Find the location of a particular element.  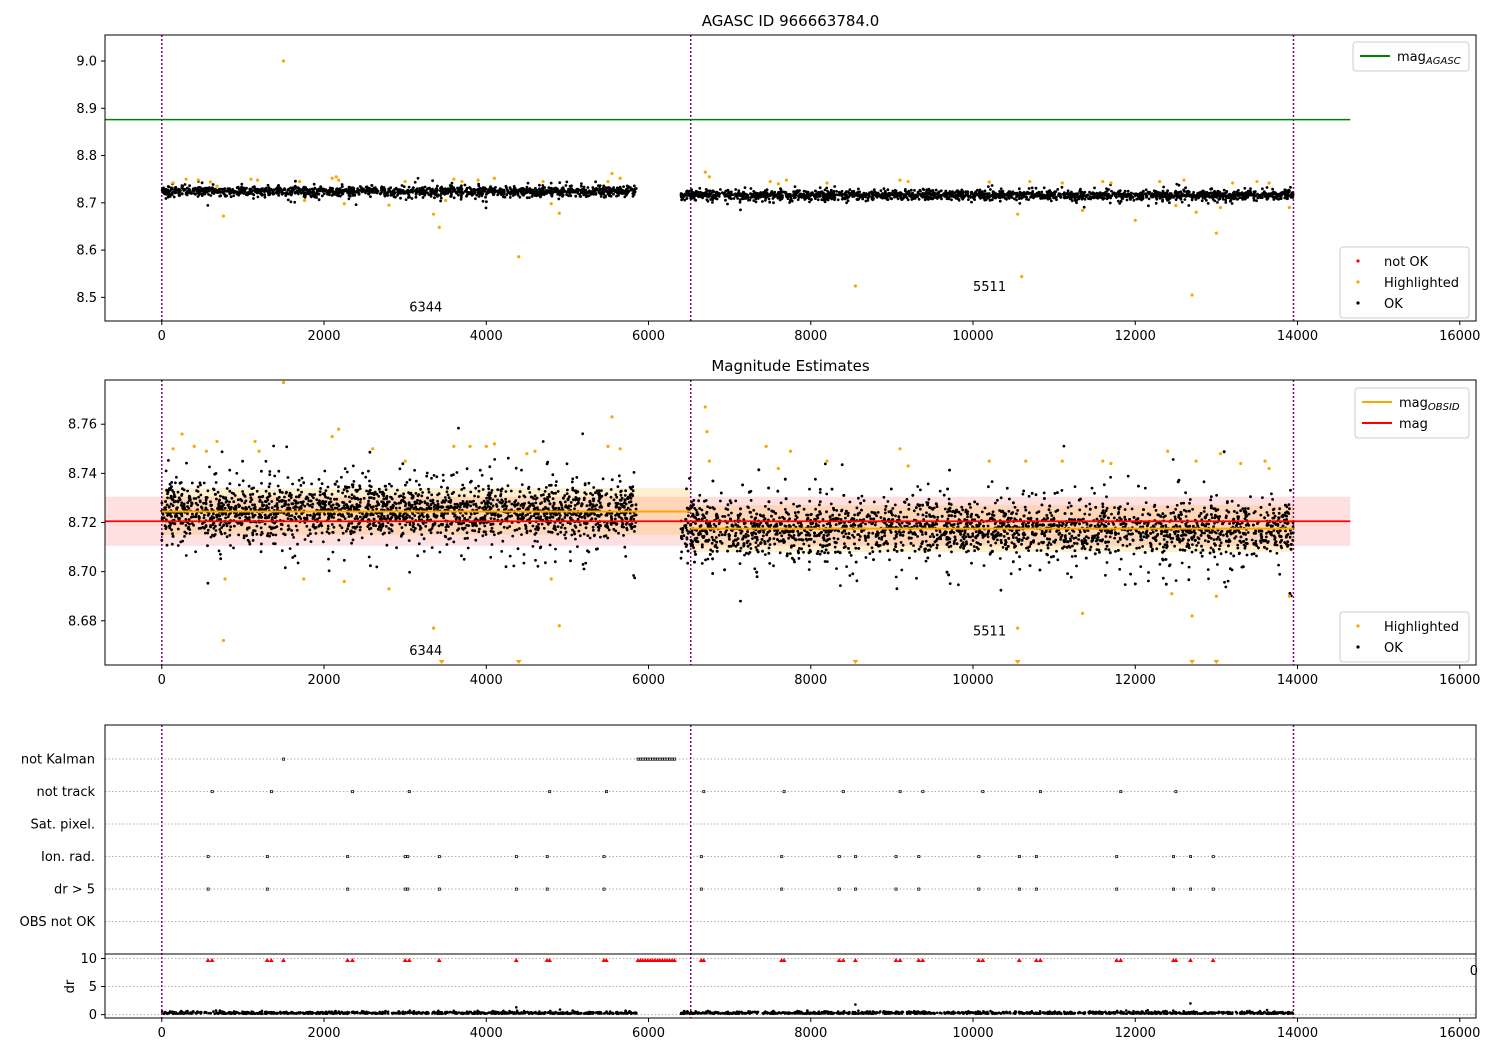

x-tick-label: 2000 is located at coordinates (323, 336).